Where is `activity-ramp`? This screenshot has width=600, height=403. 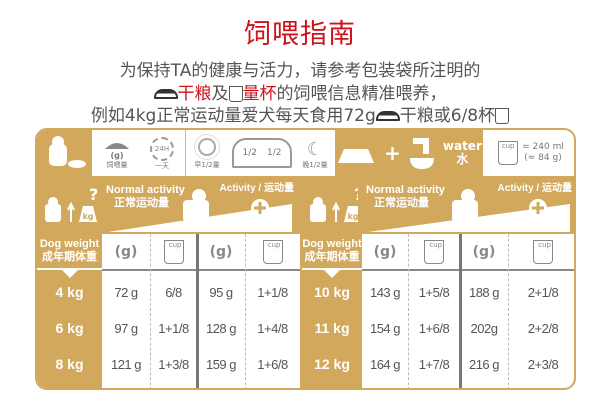 activity-ramp is located at coordinates (469, 210).